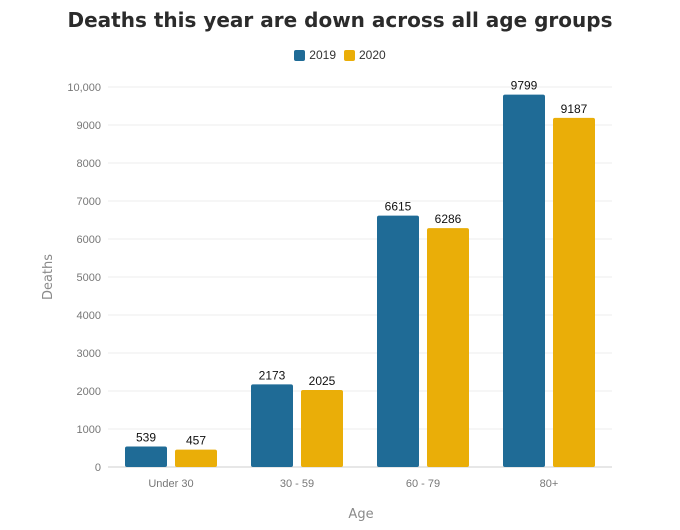 The height and width of the screenshot is (530, 680). Describe the element at coordinates (48, 277) in the screenshot. I see `y-axis-label: Deaths` at that location.